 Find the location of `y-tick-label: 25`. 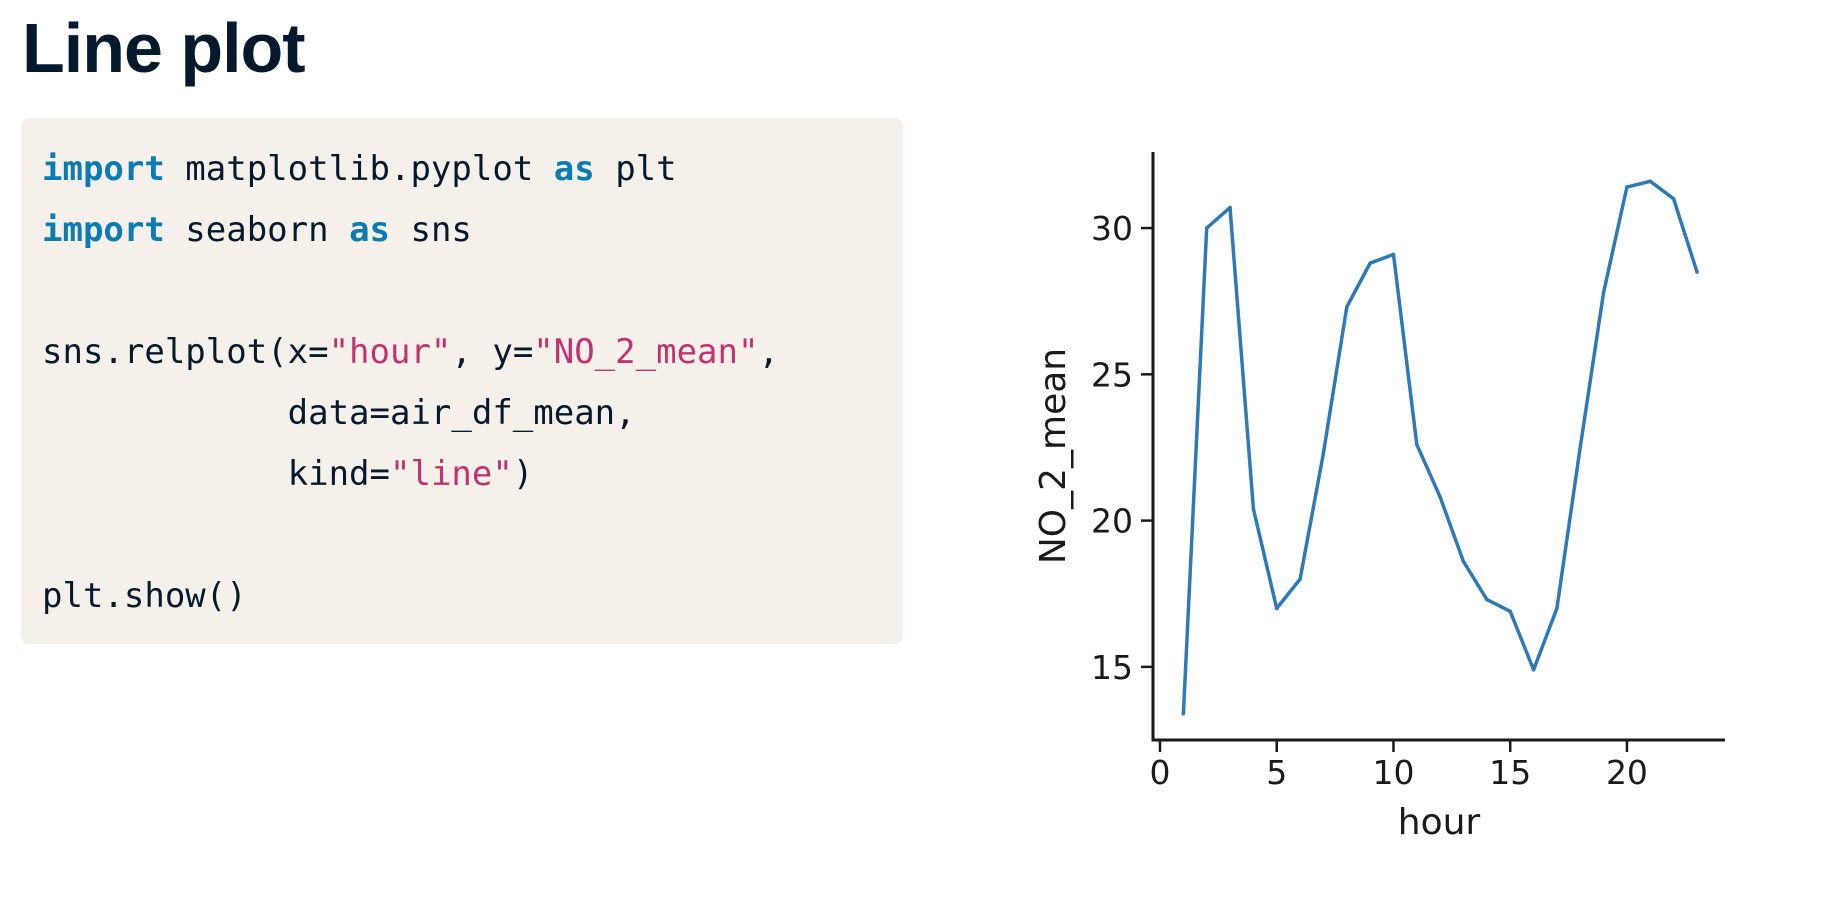

y-tick-label: 25 is located at coordinates (1112, 374).